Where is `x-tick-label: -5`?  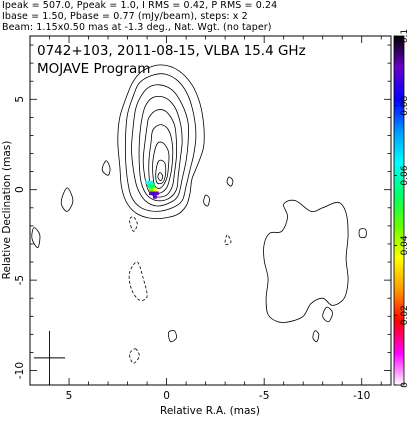
x-tick-label: -5 is located at coordinates (264, 396).